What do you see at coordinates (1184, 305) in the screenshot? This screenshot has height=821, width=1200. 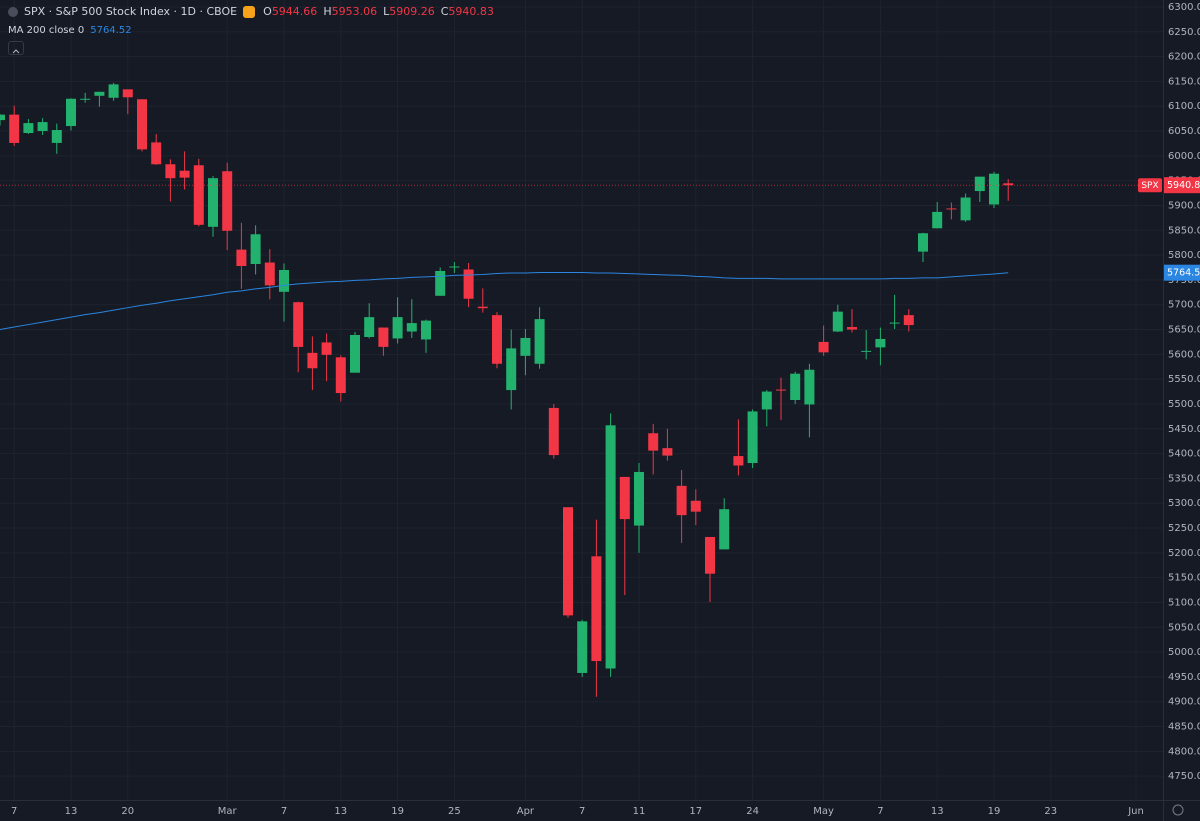 I see `y-tick-label: 5700.00` at bounding box center [1184, 305].